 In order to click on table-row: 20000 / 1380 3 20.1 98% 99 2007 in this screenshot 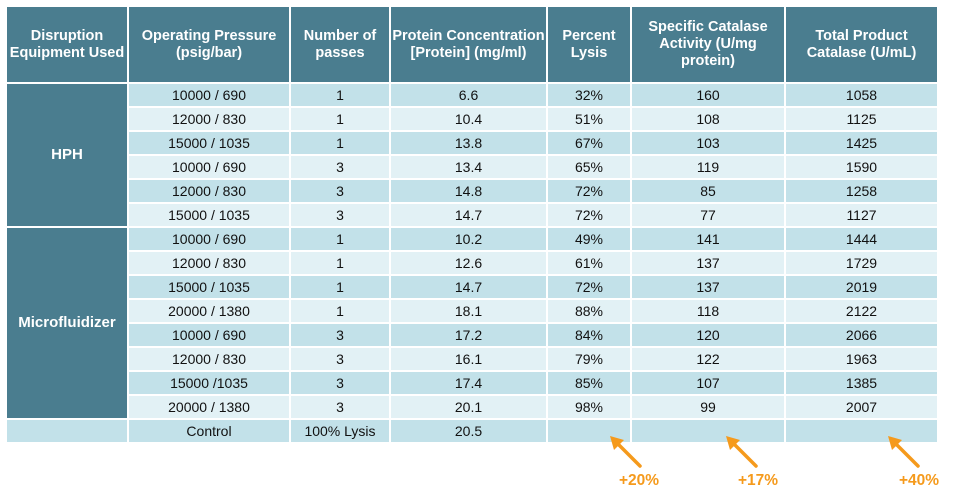, I will do `click(472, 407)`.